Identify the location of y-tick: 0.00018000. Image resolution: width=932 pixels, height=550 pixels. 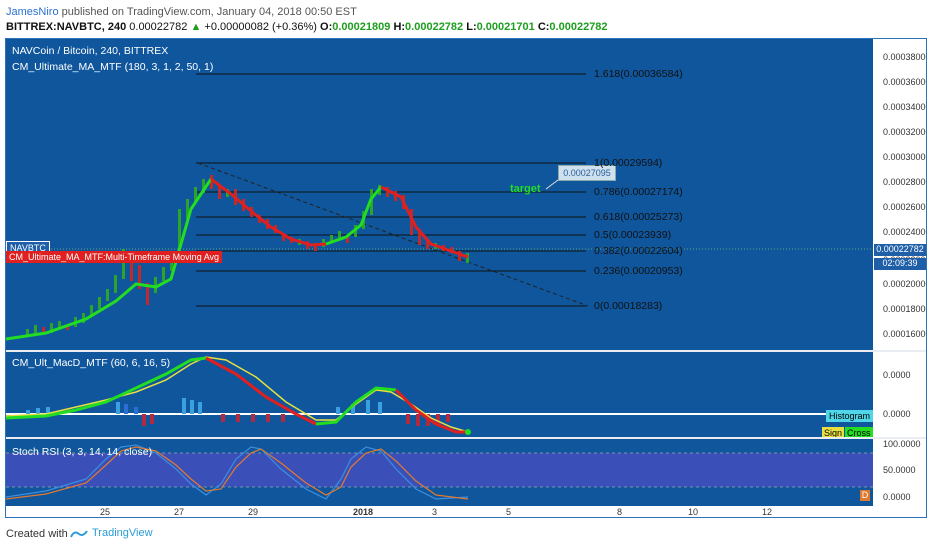
(905, 309).